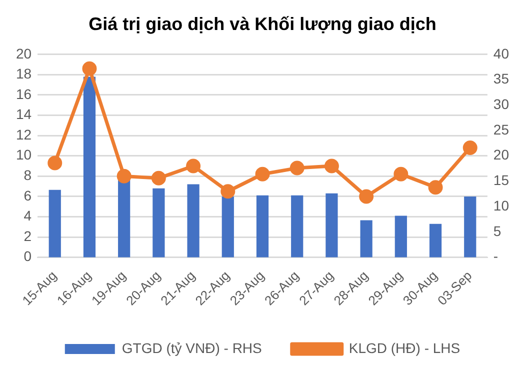  I want to click on y-tick-label: 10, so click(24, 154).